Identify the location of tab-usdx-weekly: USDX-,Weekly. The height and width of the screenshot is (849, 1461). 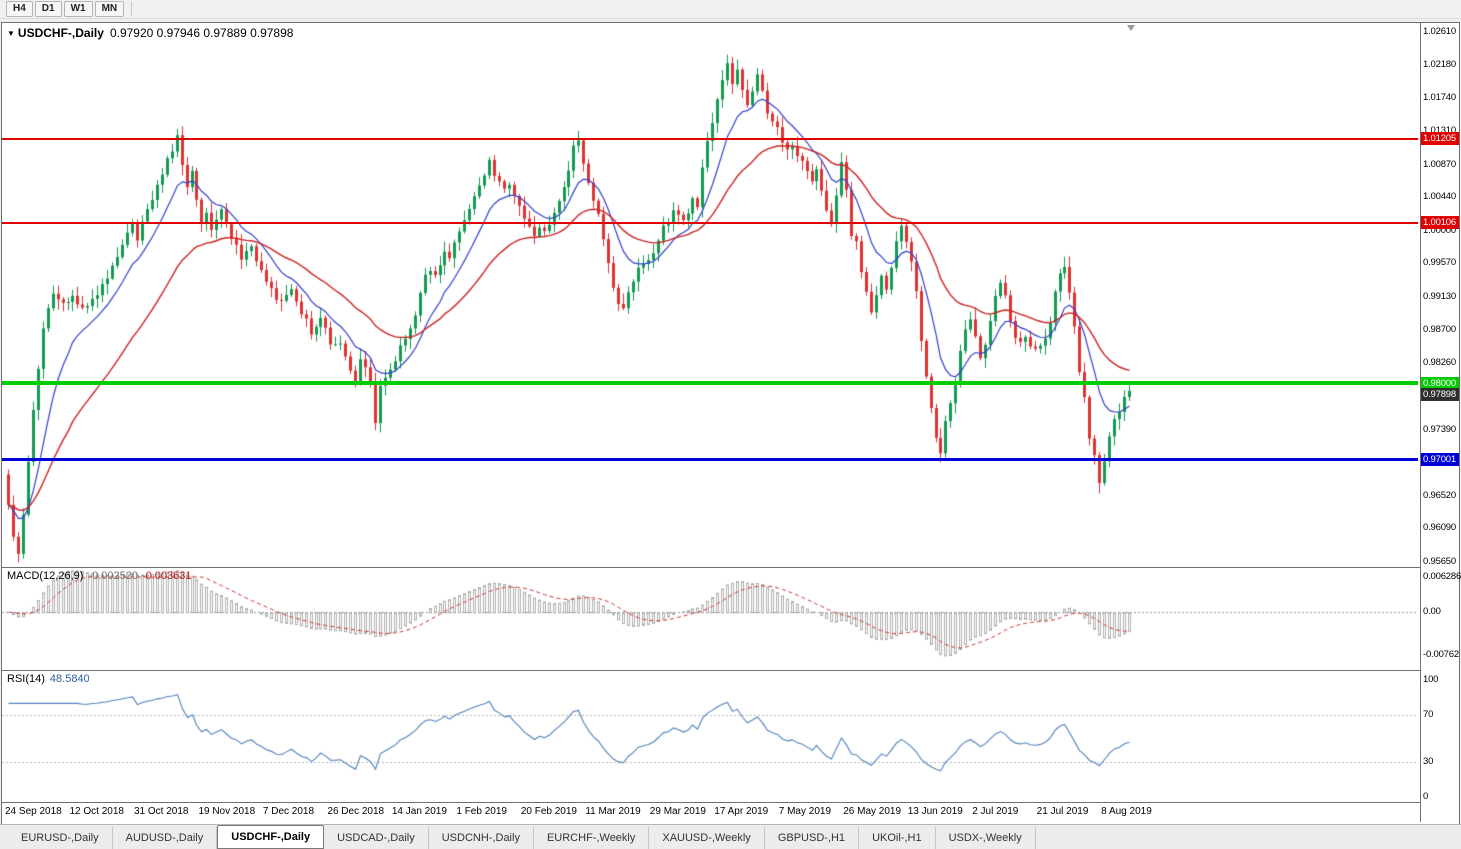
(986, 838).